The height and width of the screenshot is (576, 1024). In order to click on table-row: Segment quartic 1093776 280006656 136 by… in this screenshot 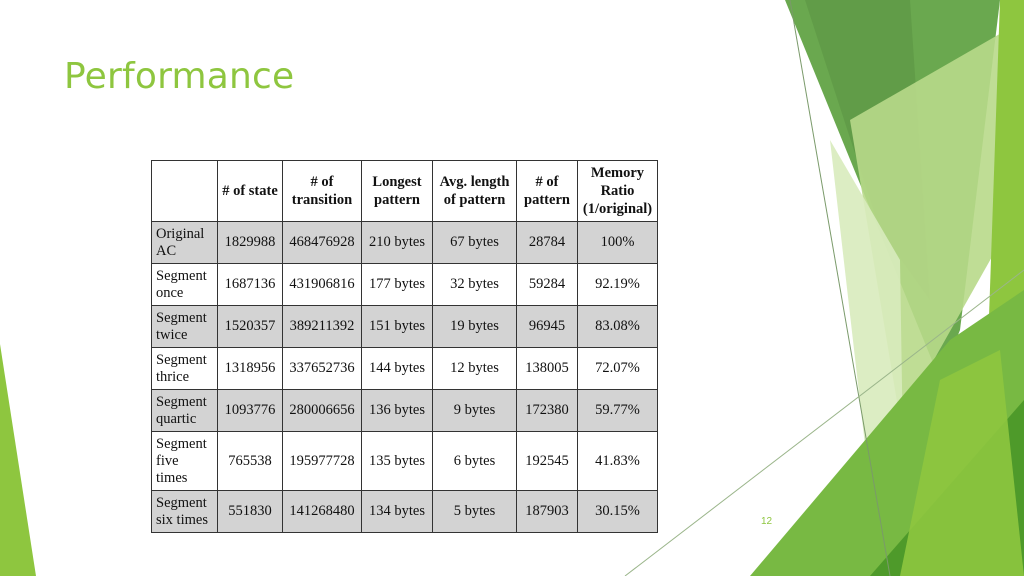, I will do `click(404, 410)`.